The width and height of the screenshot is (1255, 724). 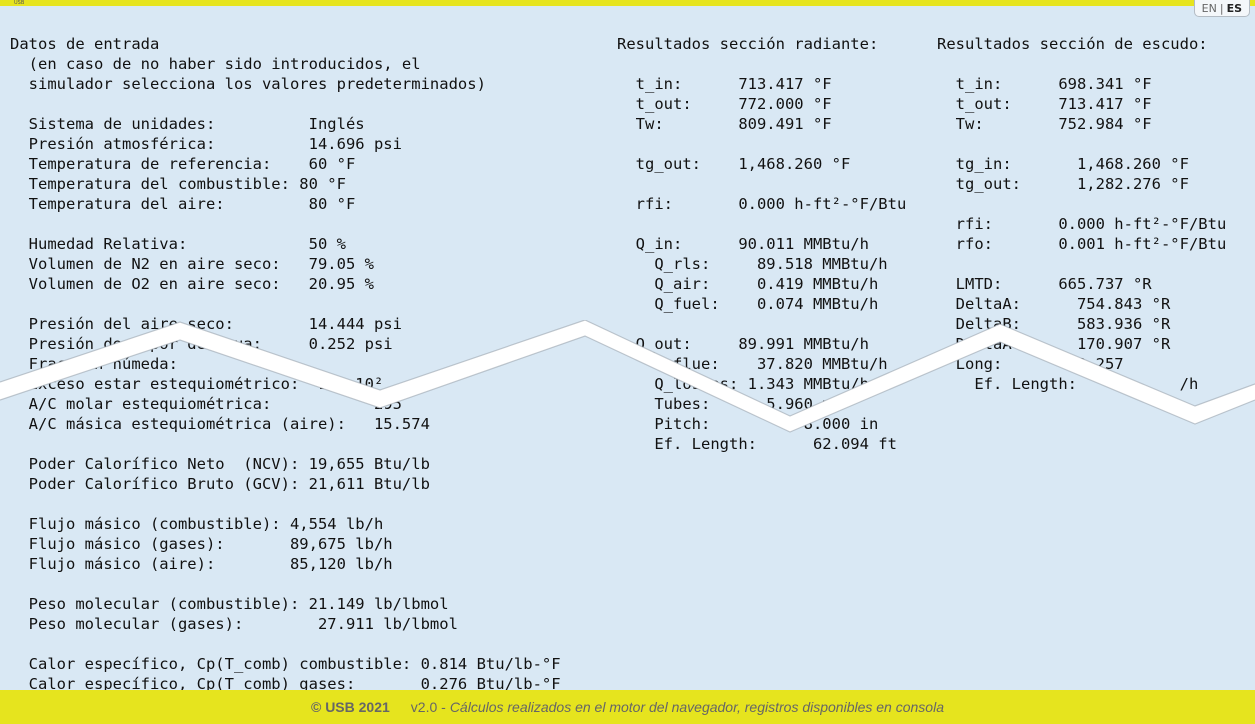 I want to click on middle-line: t_out: 772.000 °F, so click(x=724, y=104).